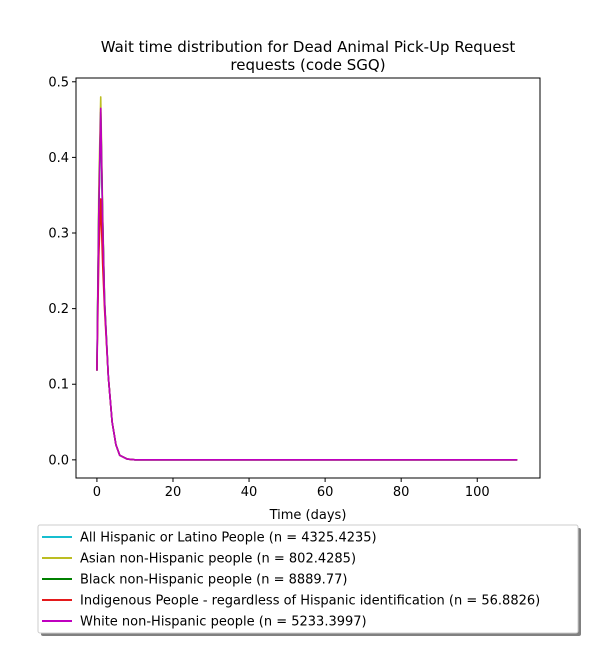 This screenshot has height=650, width=600. What do you see at coordinates (307, 65) in the screenshot?
I see `chart-title-line-2: requests (code SGQ)` at bounding box center [307, 65].